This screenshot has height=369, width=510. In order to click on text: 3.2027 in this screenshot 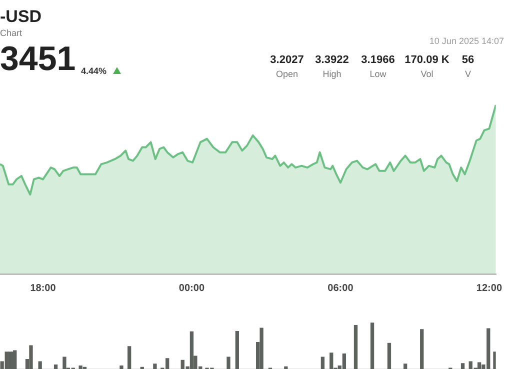, I will do `click(287, 60)`.